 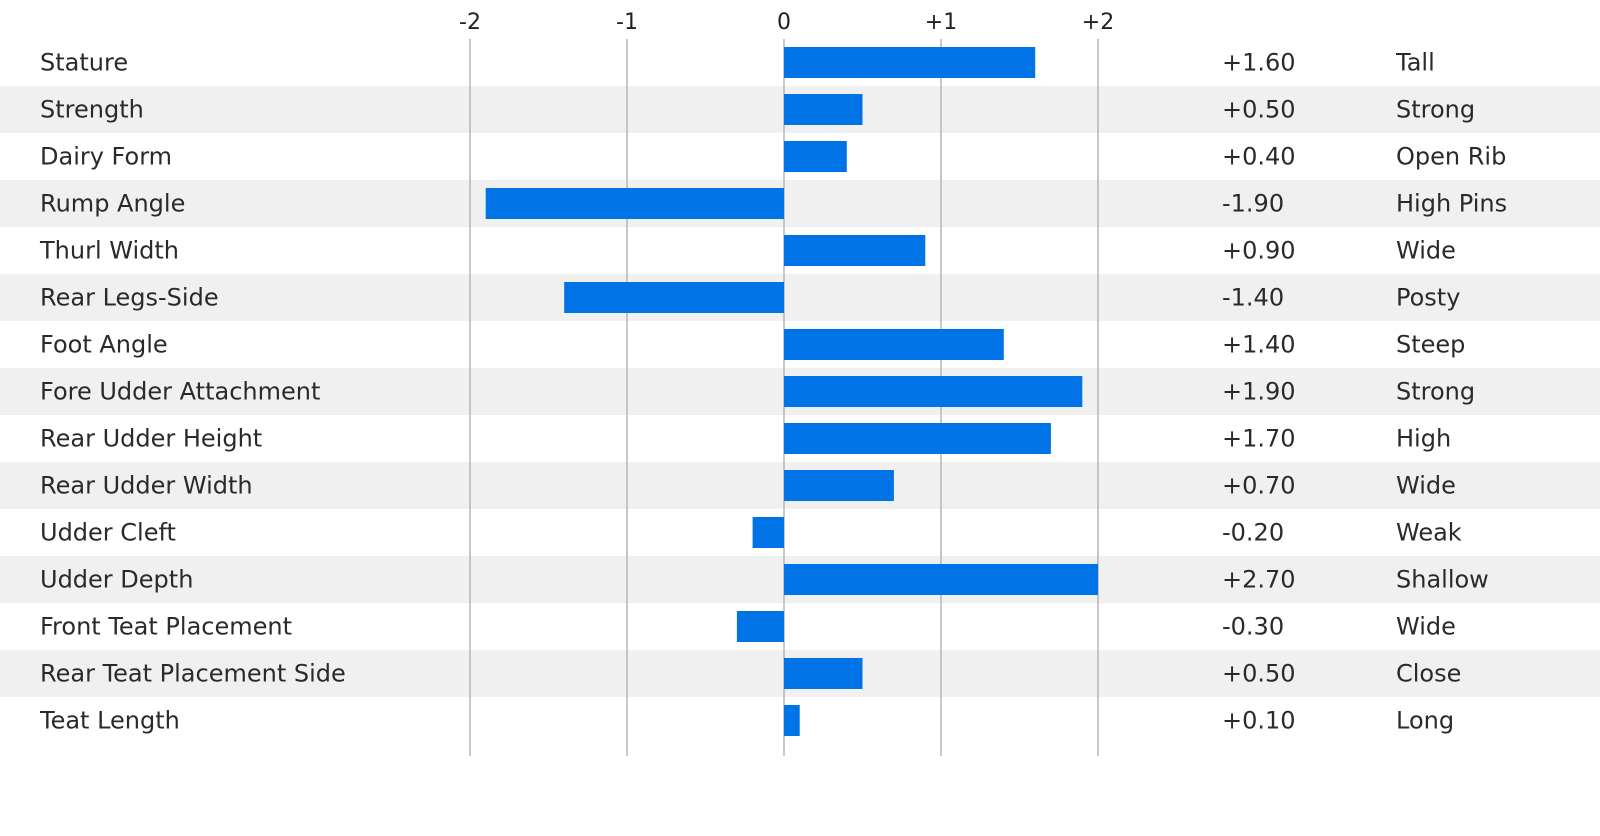 What do you see at coordinates (106, 157) in the screenshot?
I see `trait-label: Dairy Form` at bounding box center [106, 157].